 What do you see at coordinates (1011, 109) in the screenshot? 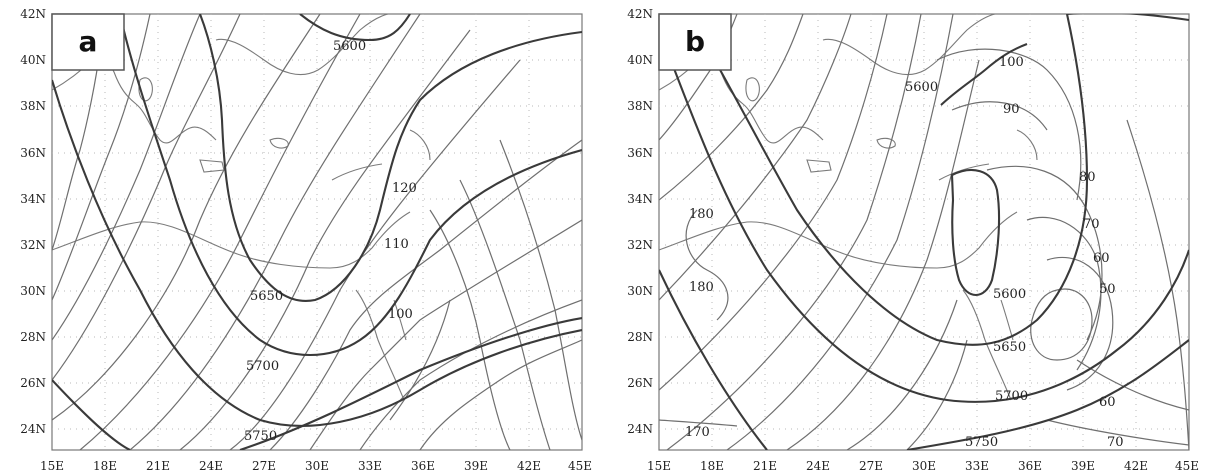
I see `wind-label: 90` at bounding box center [1011, 109].